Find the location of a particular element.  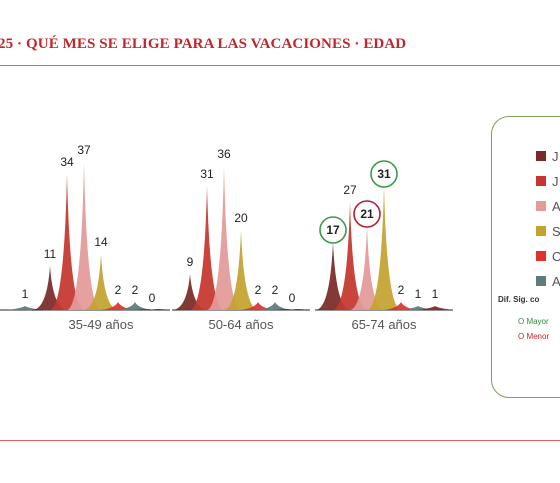

legend-item: AC is located at coordinates (548, 206).